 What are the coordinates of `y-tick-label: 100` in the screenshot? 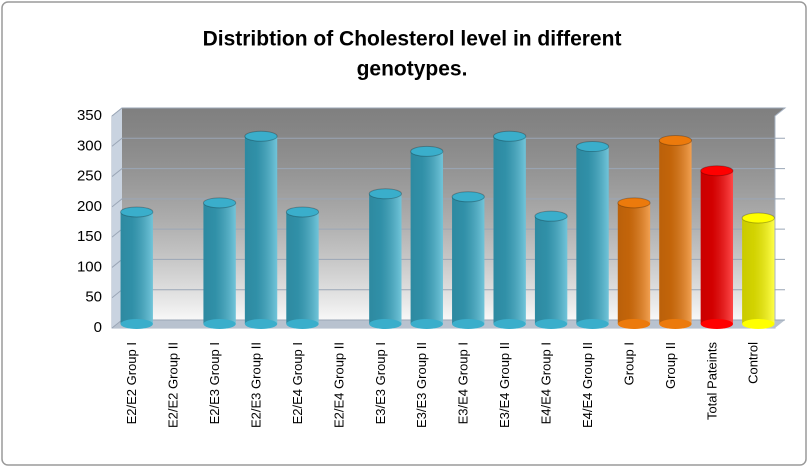 It's located at (89, 266).